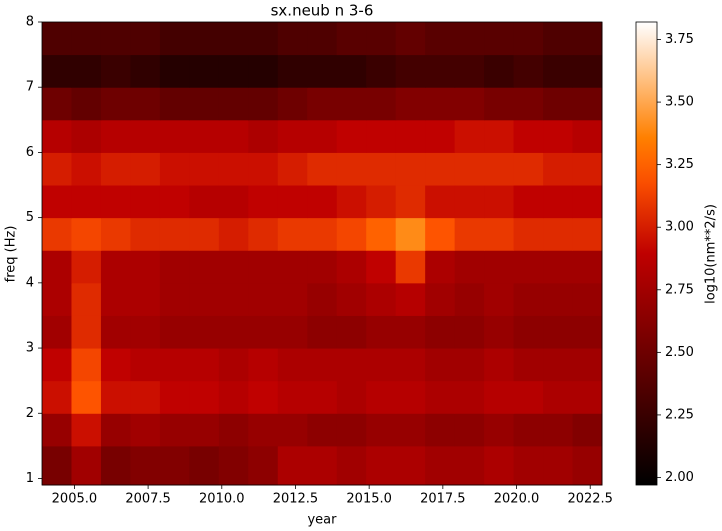 Image resolution: width=722 pixels, height=531 pixels. What do you see at coordinates (322, 520) in the screenshot?
I see `x-axis-label: year` at bounding box center [322, 520].